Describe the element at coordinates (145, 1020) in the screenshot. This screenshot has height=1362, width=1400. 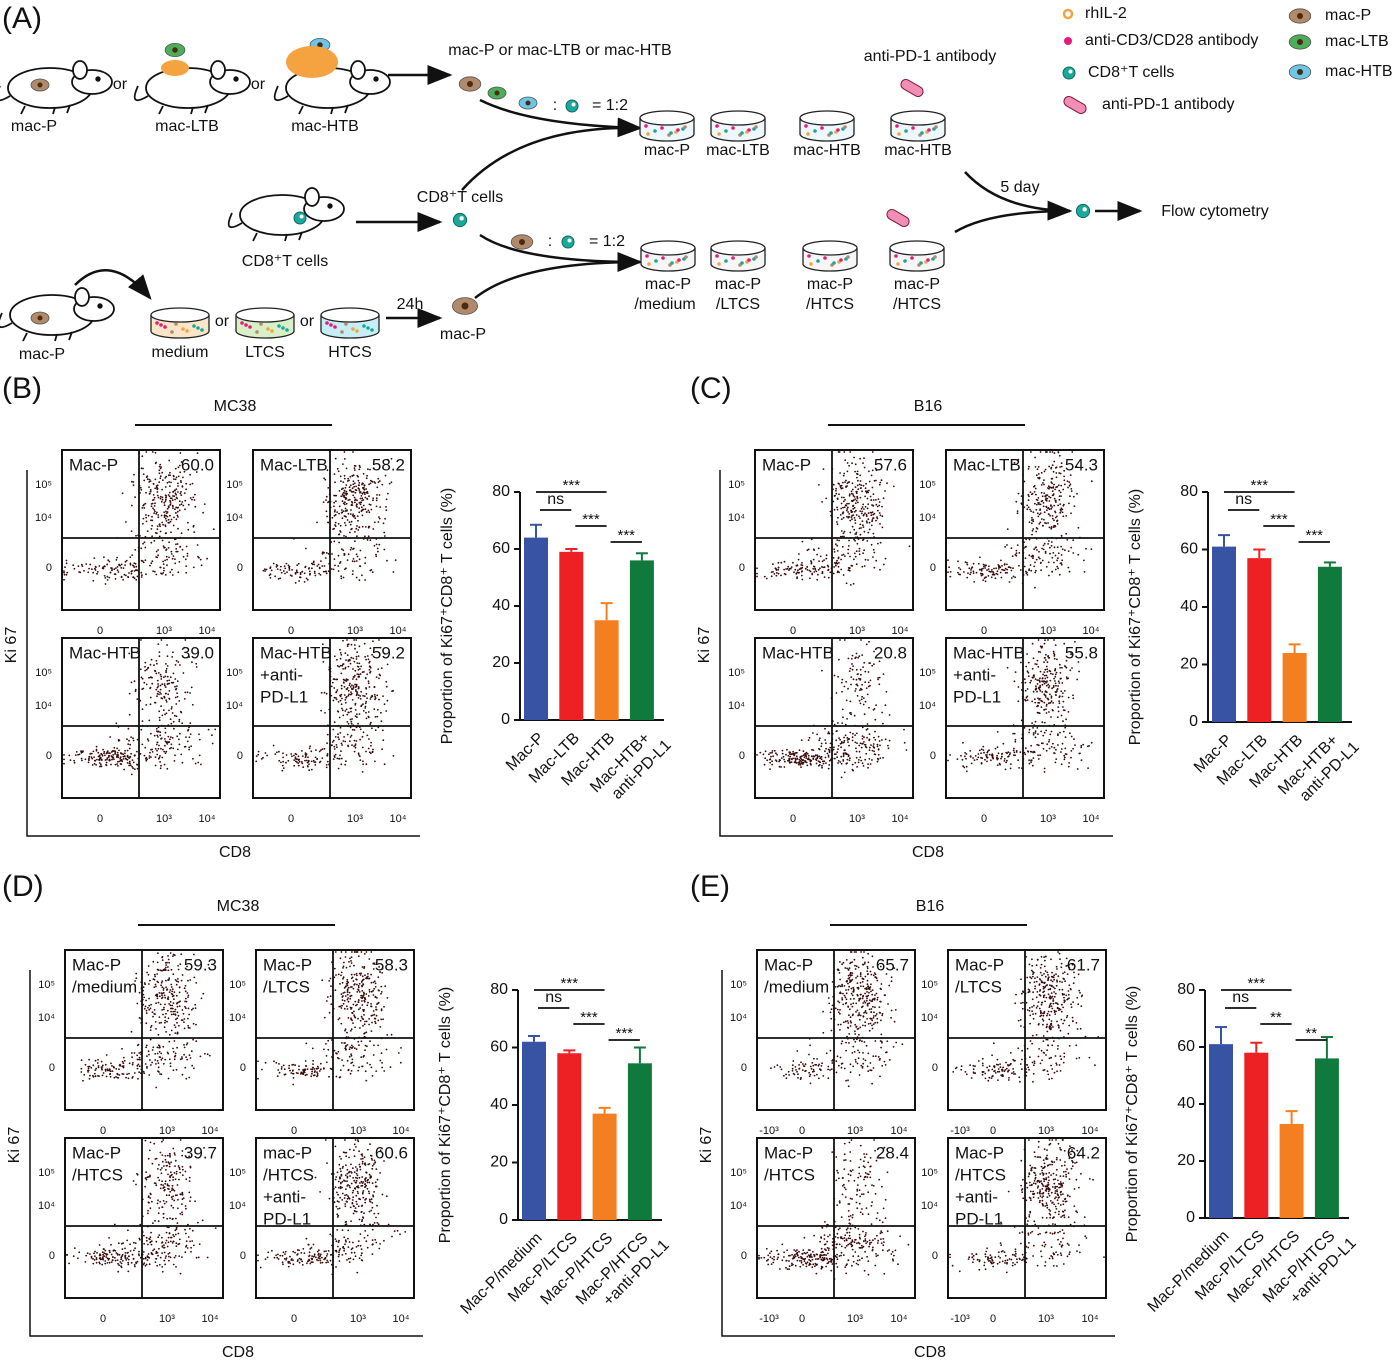
I see `flow-plot` at that location.